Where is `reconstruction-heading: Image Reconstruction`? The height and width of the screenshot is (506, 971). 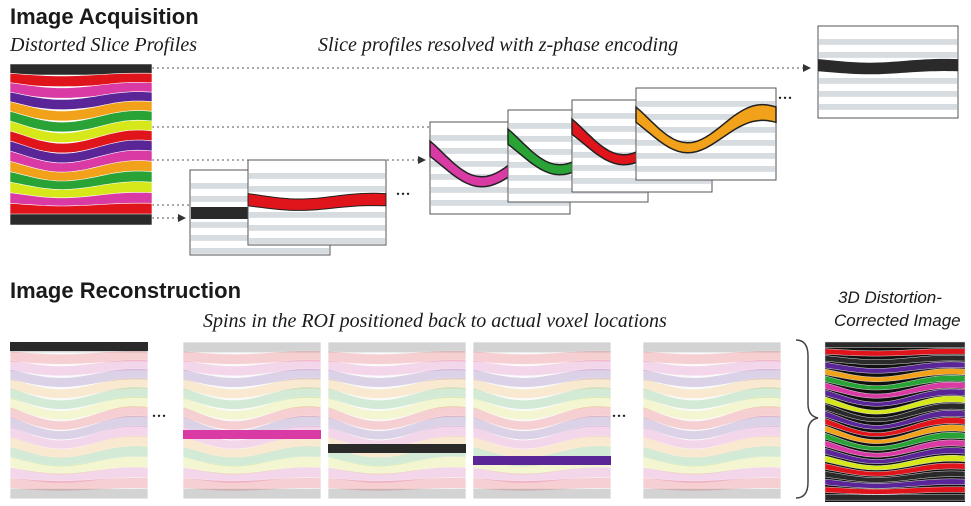 reconstruction-heading: Image Reconstruction is located at coordinates (126, 290).